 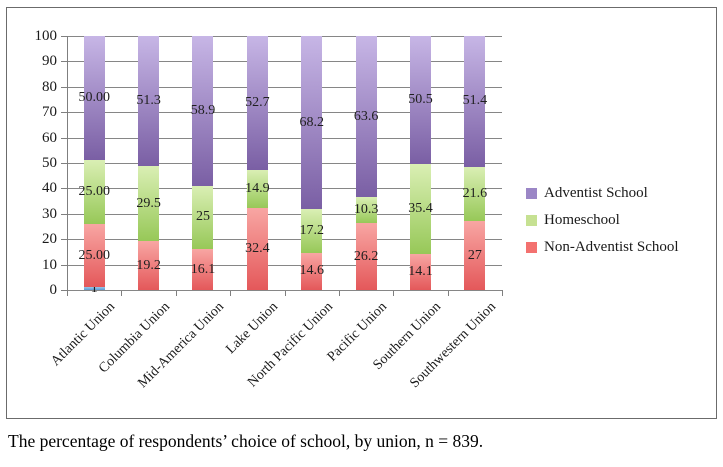 What do you see at coordinates (49, 61) in the screenshot?
I see `y-axis-label: 90` at bounding box center [49, 61].